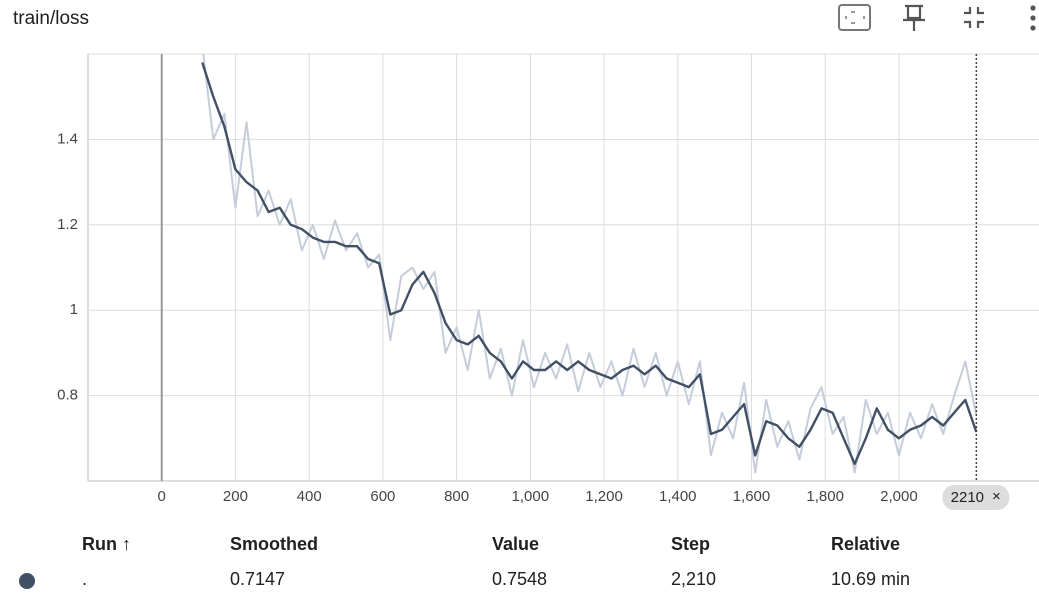 The height and width of the screenshot is (603, 1039). I want to click on x-tick-label: 0, so click(162, 496).